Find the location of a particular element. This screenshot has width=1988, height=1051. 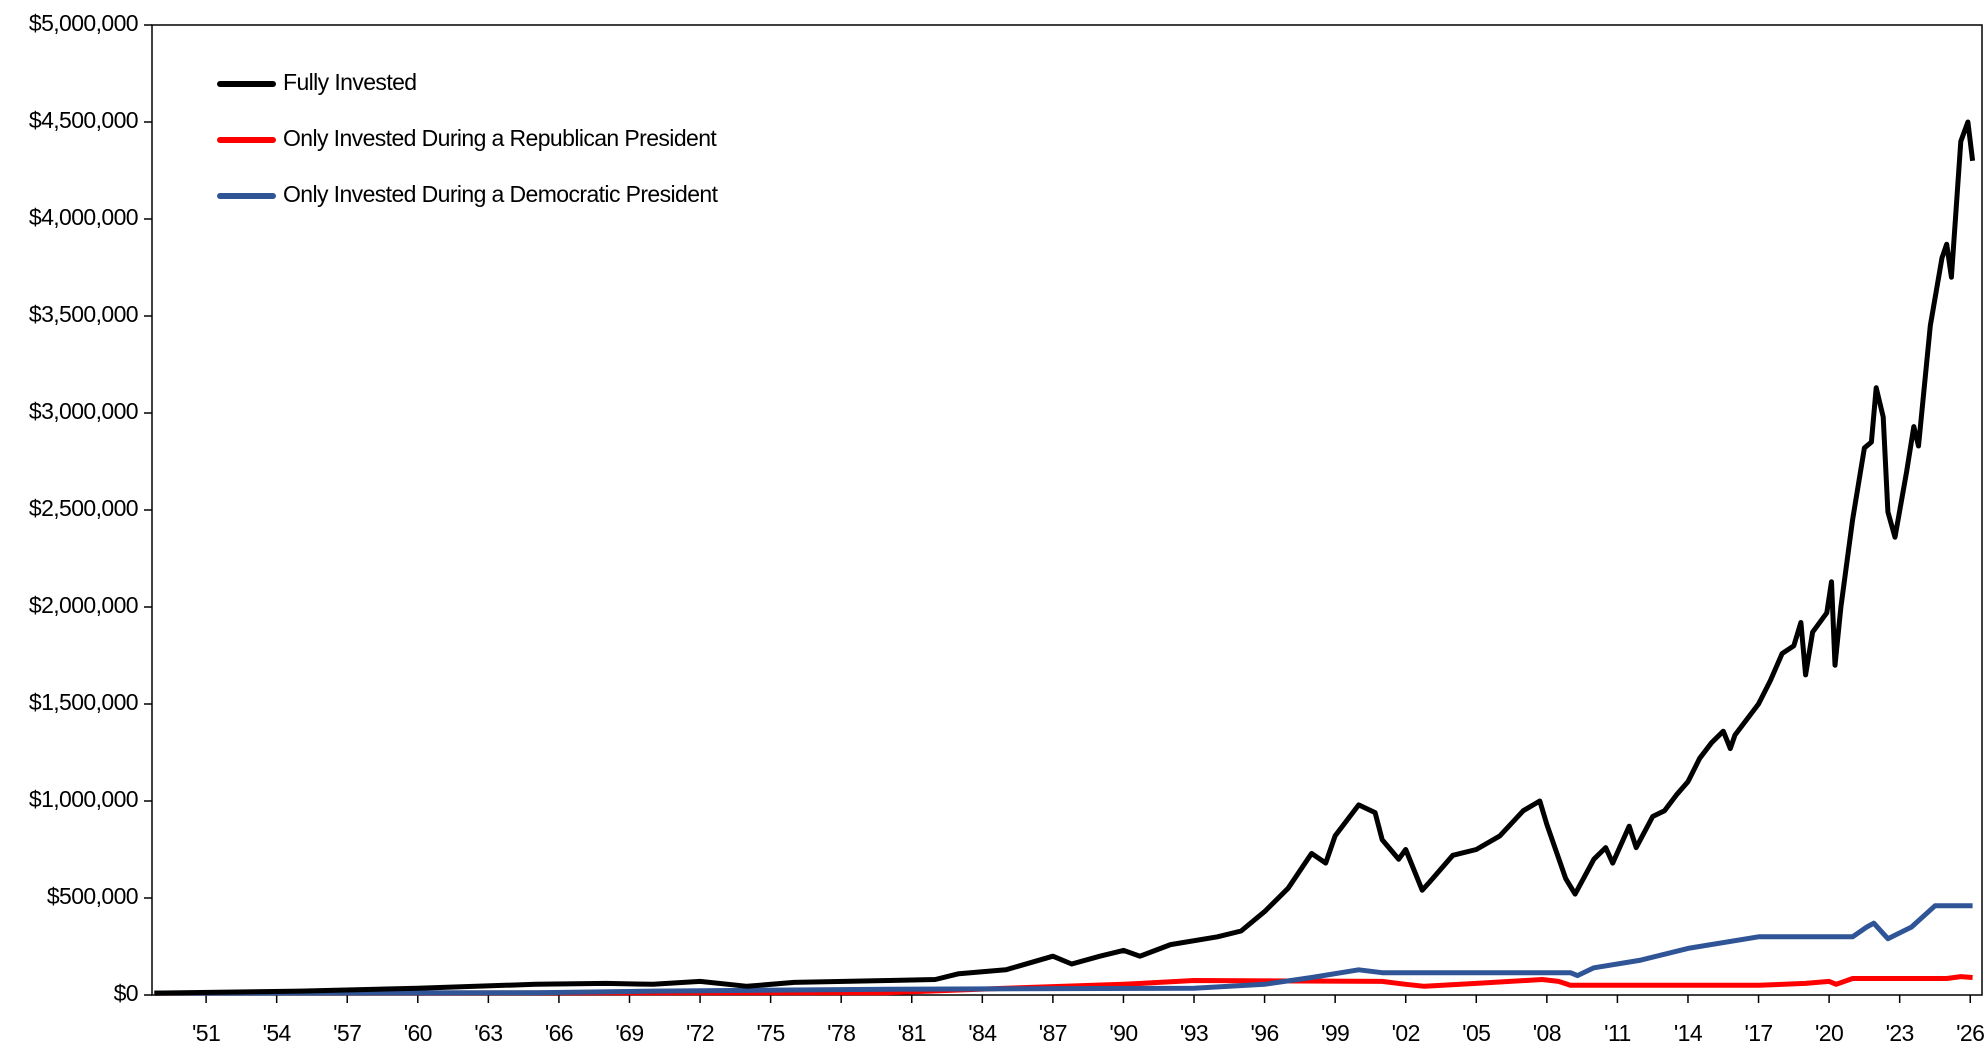

x-tick-label: '60 is located at coordinates (418, 1033).